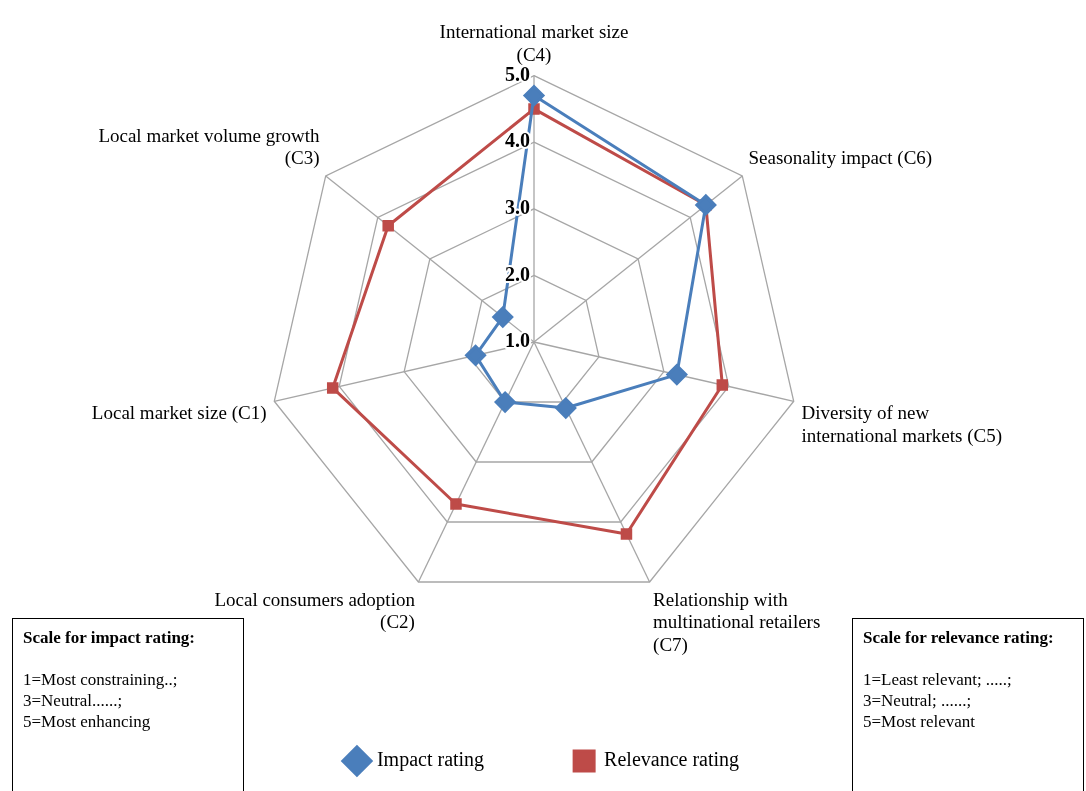 The image size is (1086, 791). I want to click on y-tick-label: 1.0, so click(517, 340).